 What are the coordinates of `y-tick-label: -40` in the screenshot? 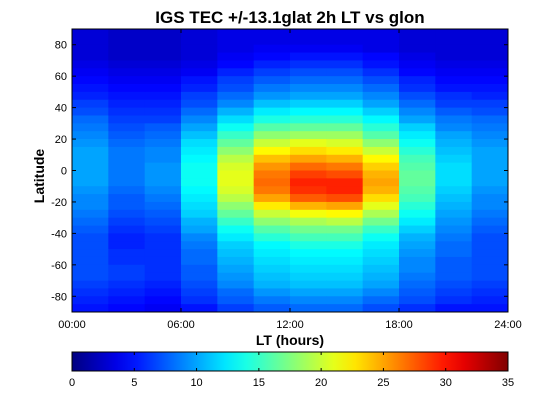 It's located at (59, 234).